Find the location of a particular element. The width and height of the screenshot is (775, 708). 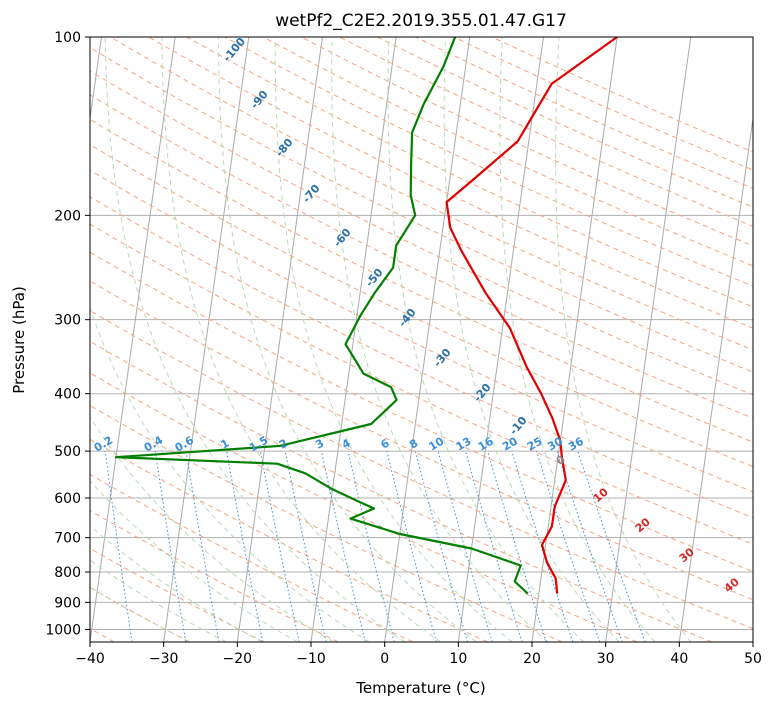

y-tick-label: 900 is located at coordinates (67, 603).